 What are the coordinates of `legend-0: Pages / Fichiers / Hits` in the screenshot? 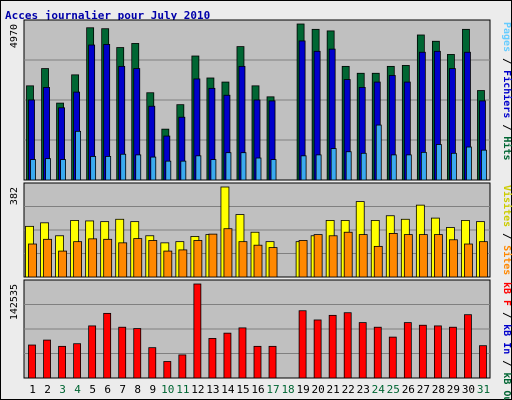 It's located at (506, 91).